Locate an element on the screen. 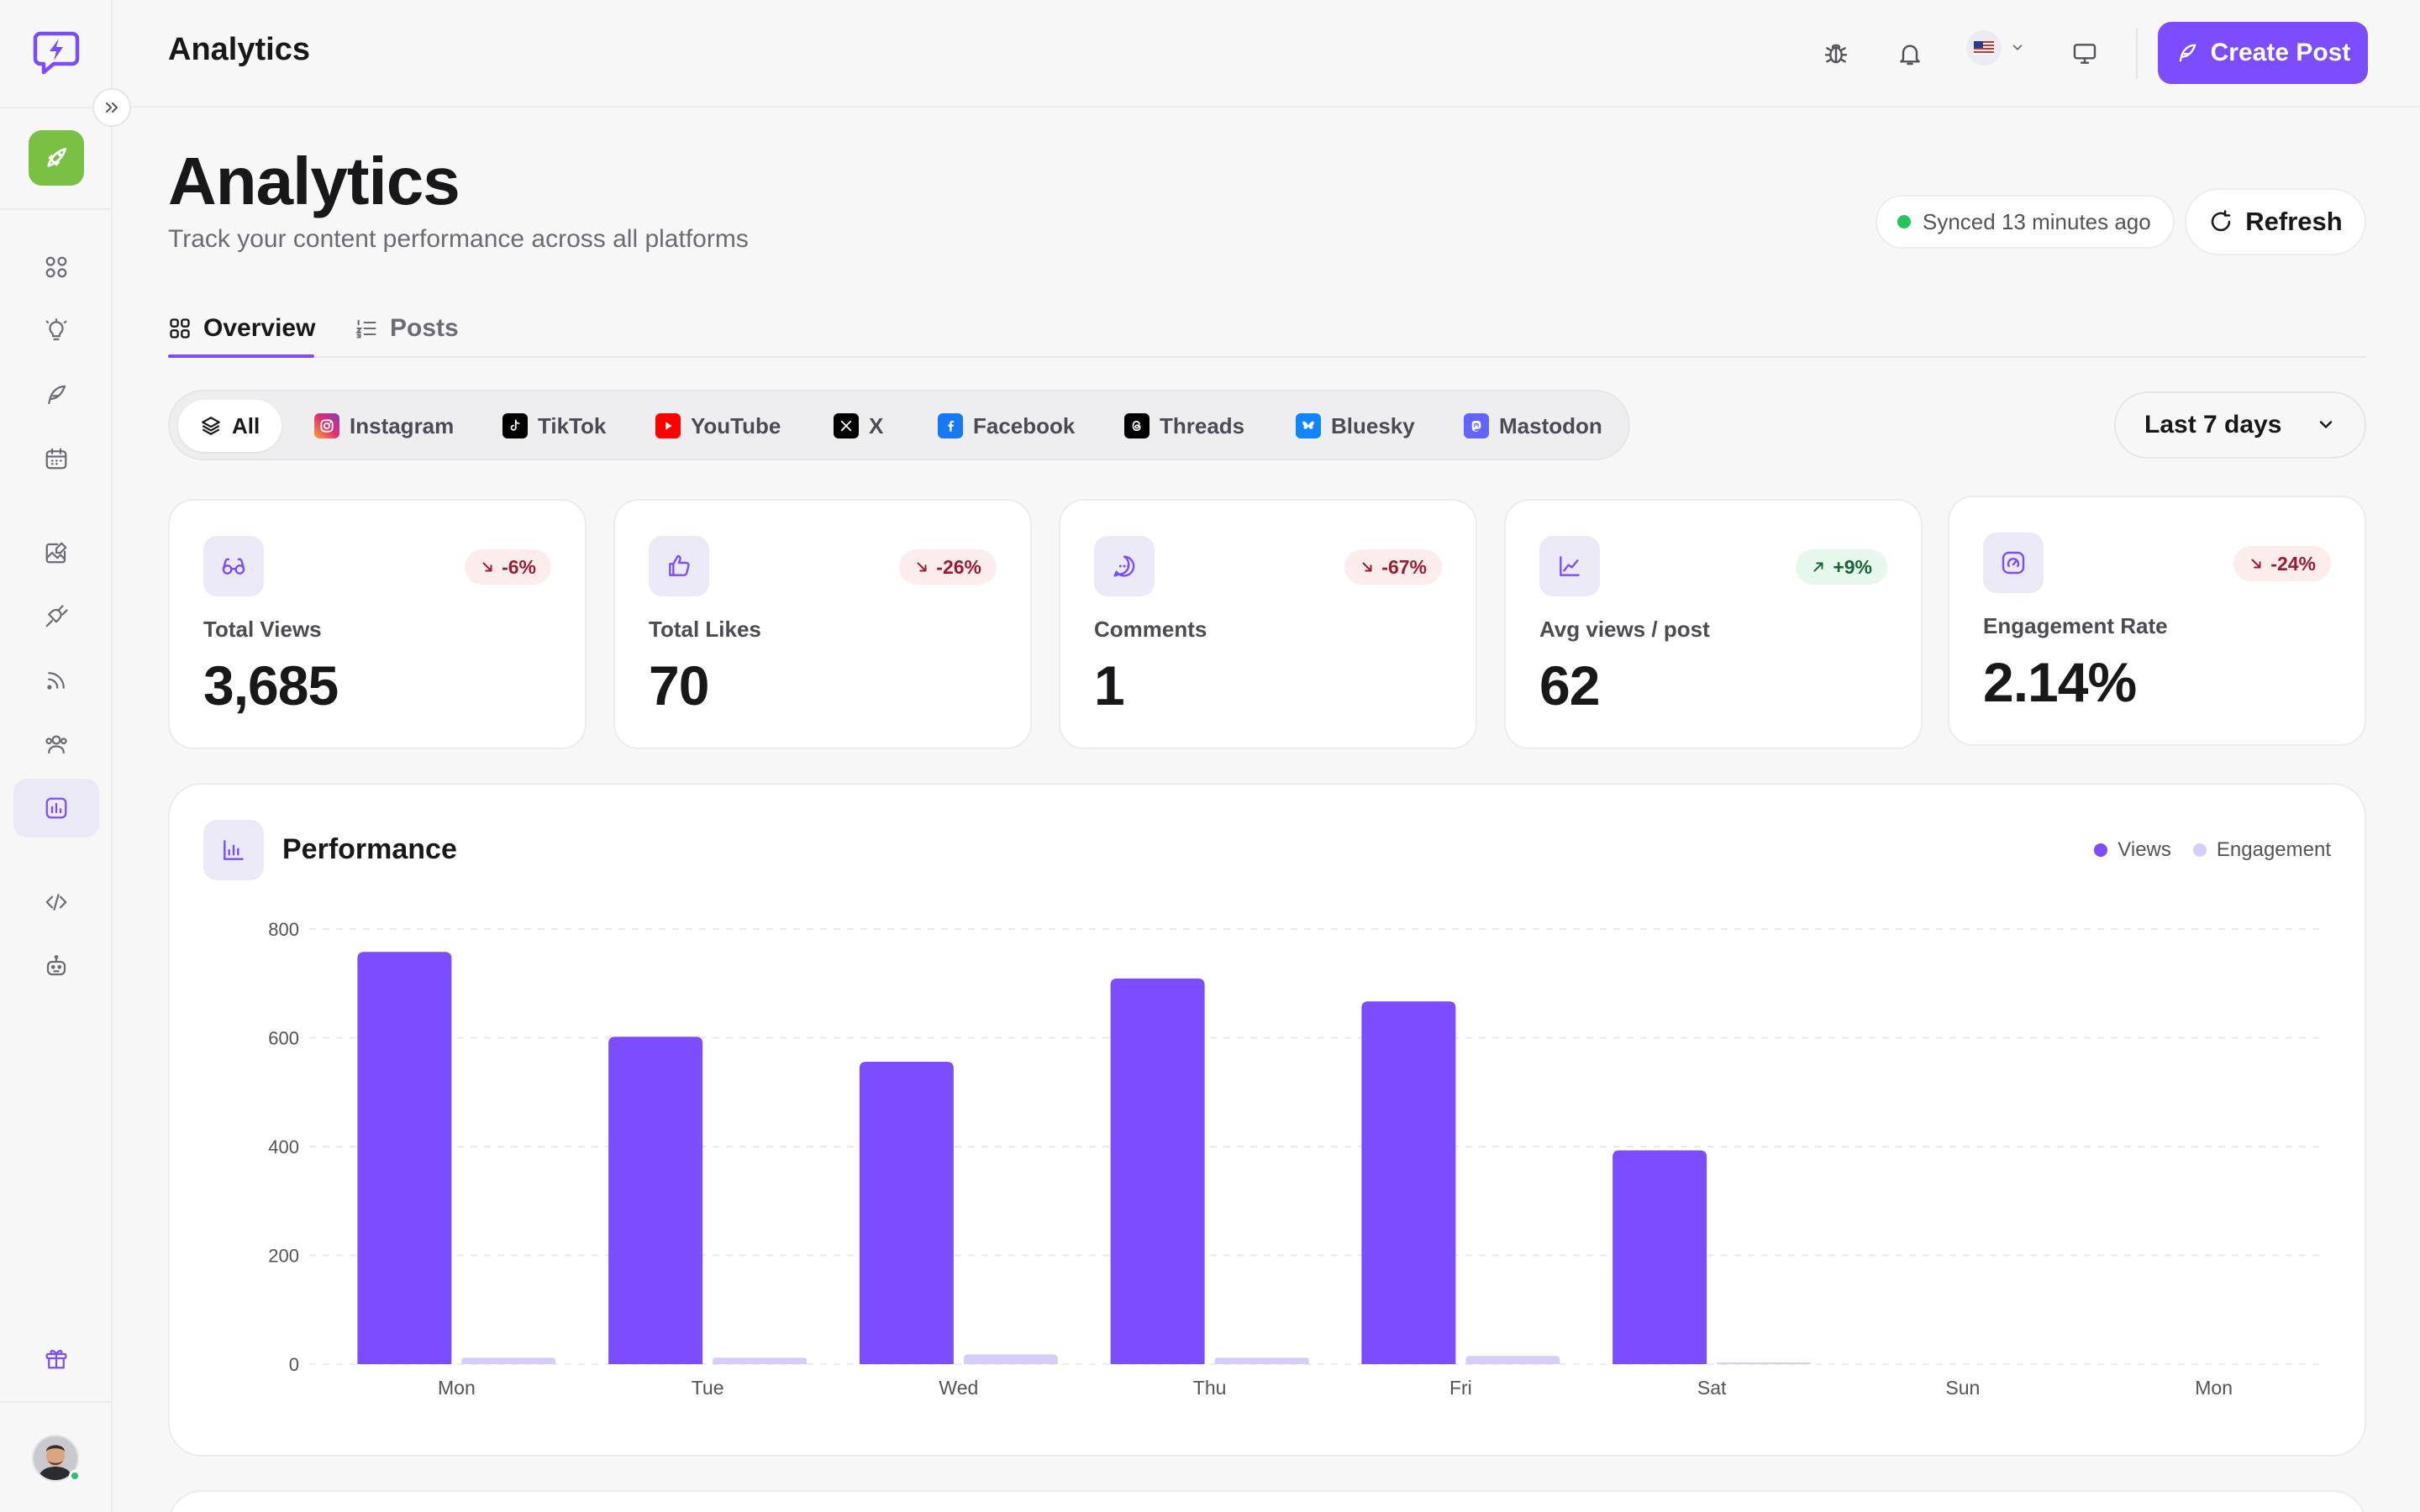  sidebar-item-team is located at coordinates (56, 744).